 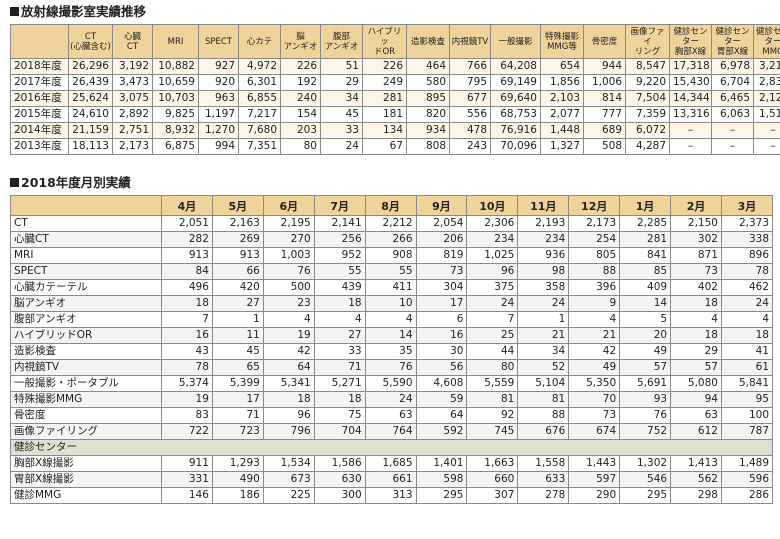 What do you see at coordinates (339, 352) in the screenshot?
I see `monthly-cell: 33` at bounding box center [339, 352].